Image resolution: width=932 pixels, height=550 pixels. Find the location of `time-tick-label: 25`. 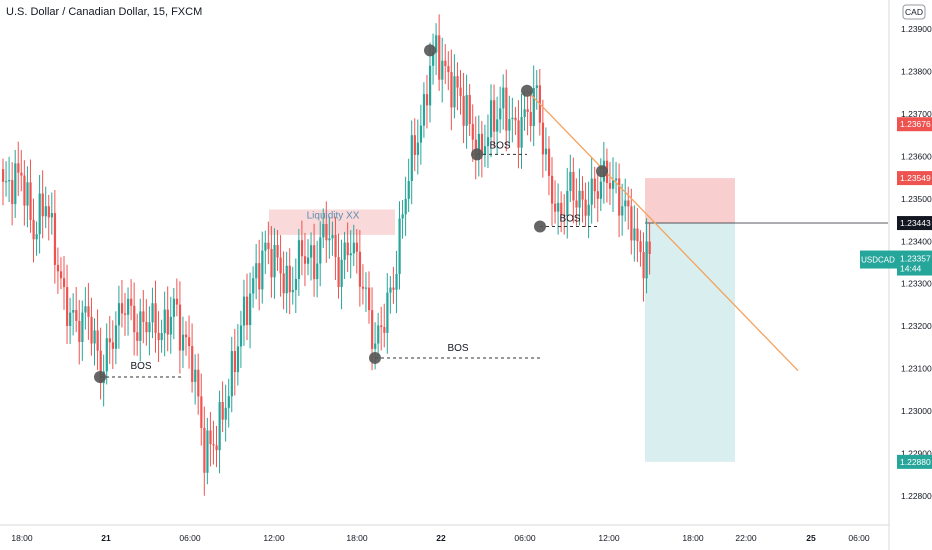

time-tick-label: 25 is located at coordinates (811, 538).